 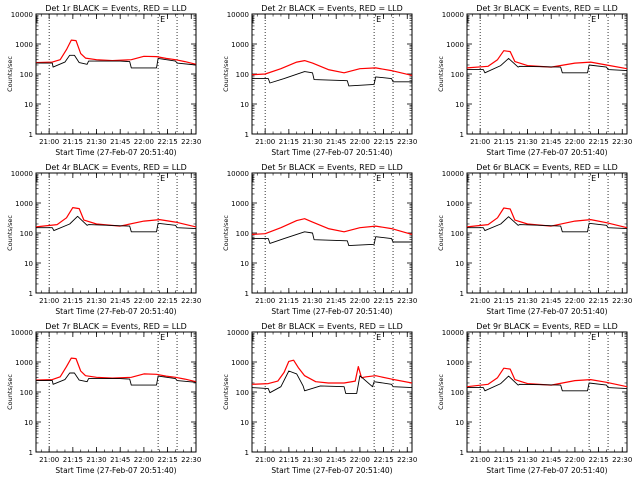 I want to click on panel-title: Det 3r BLACK = Events, RED = LLD, so click(x=547, y=8).